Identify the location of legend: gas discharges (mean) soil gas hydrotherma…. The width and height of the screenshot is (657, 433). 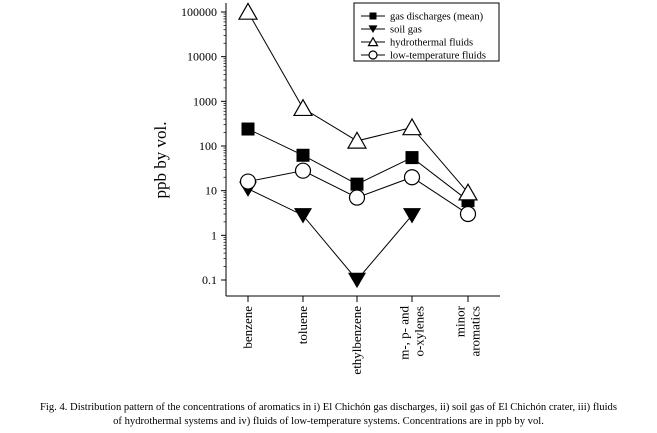
(426, 32).